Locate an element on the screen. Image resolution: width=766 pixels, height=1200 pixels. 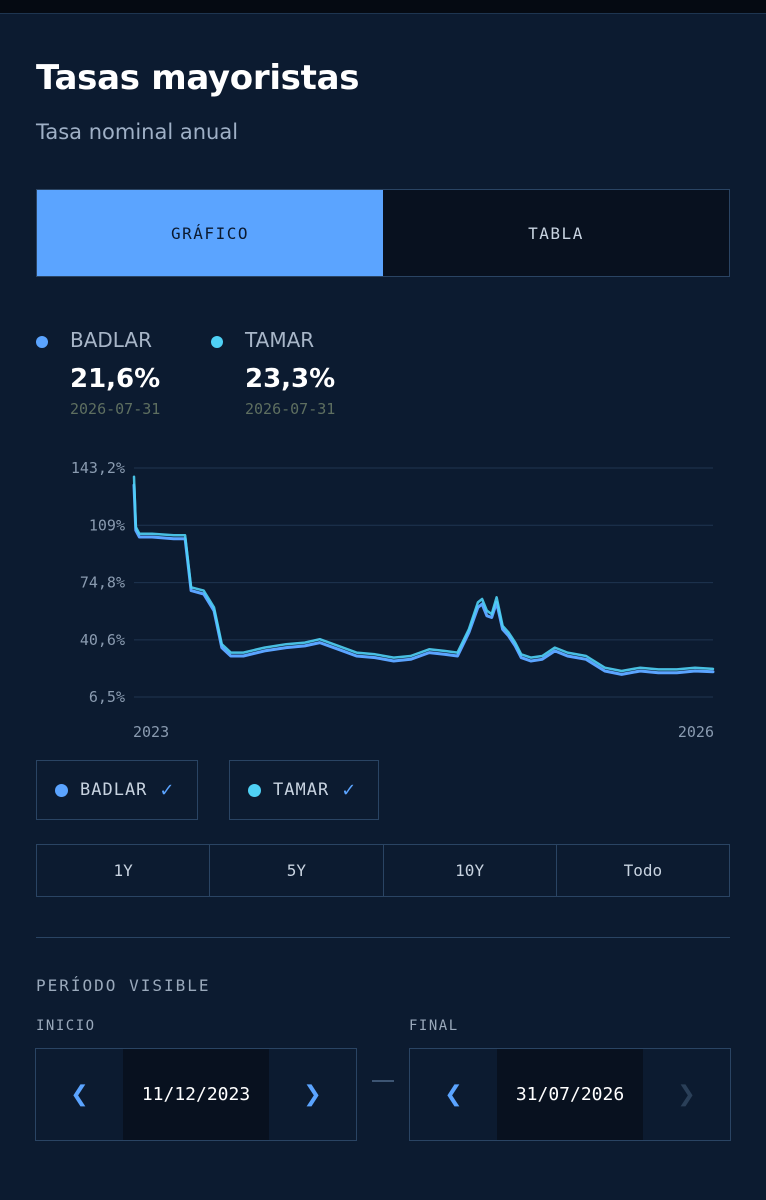
end-date-picker: ❮ 31/07/2026 ❯ is located at coordinates (570, 1094).